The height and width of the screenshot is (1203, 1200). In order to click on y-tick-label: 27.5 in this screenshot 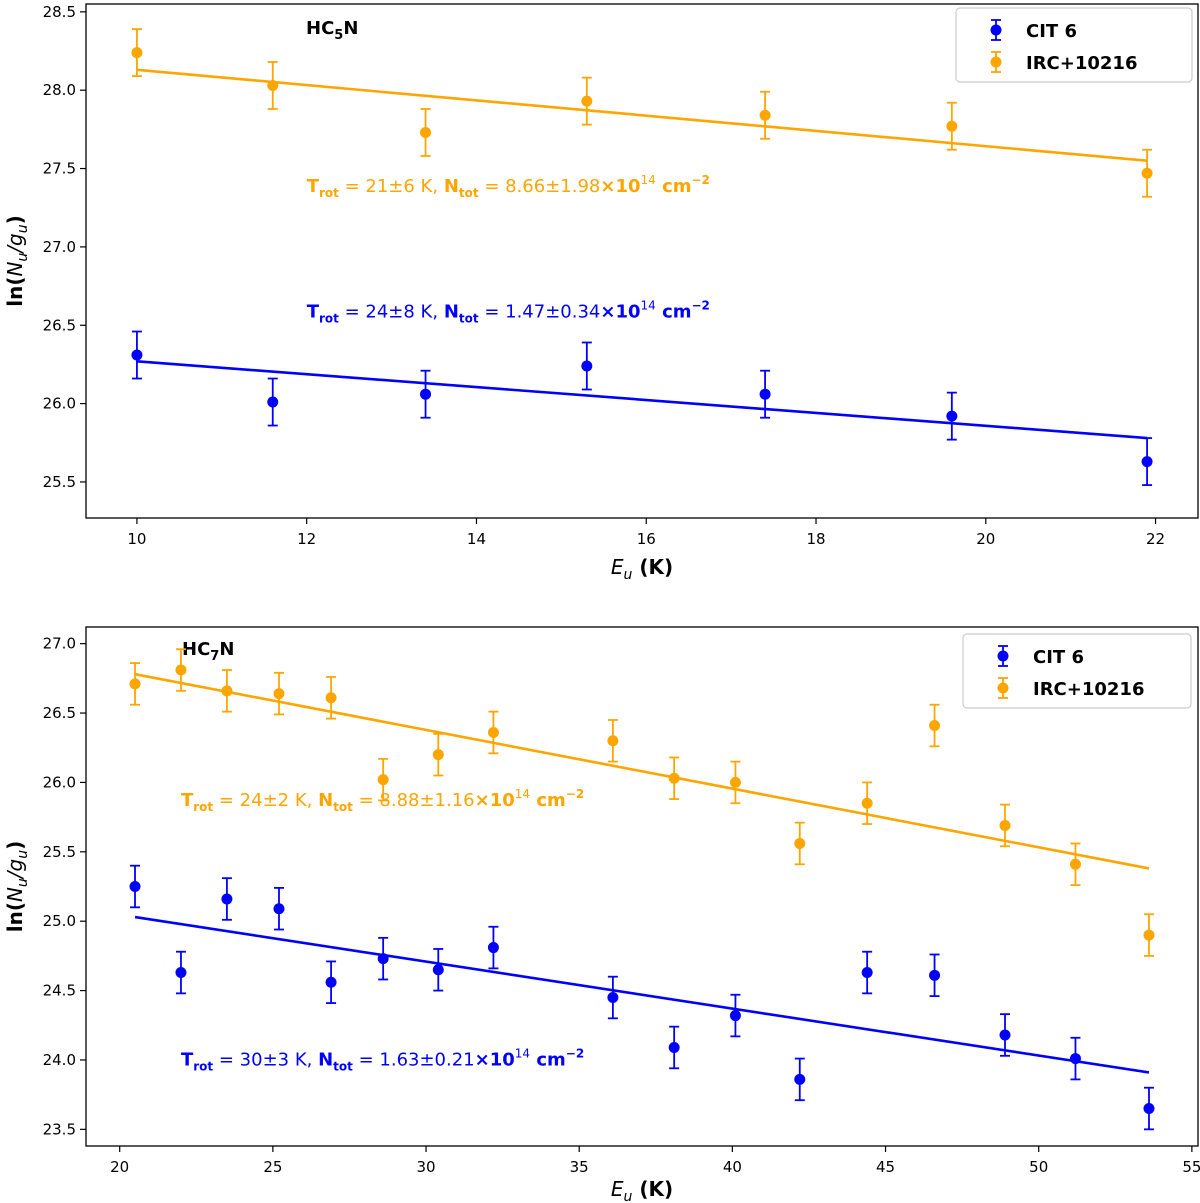, I will do `click(59, 169)`.